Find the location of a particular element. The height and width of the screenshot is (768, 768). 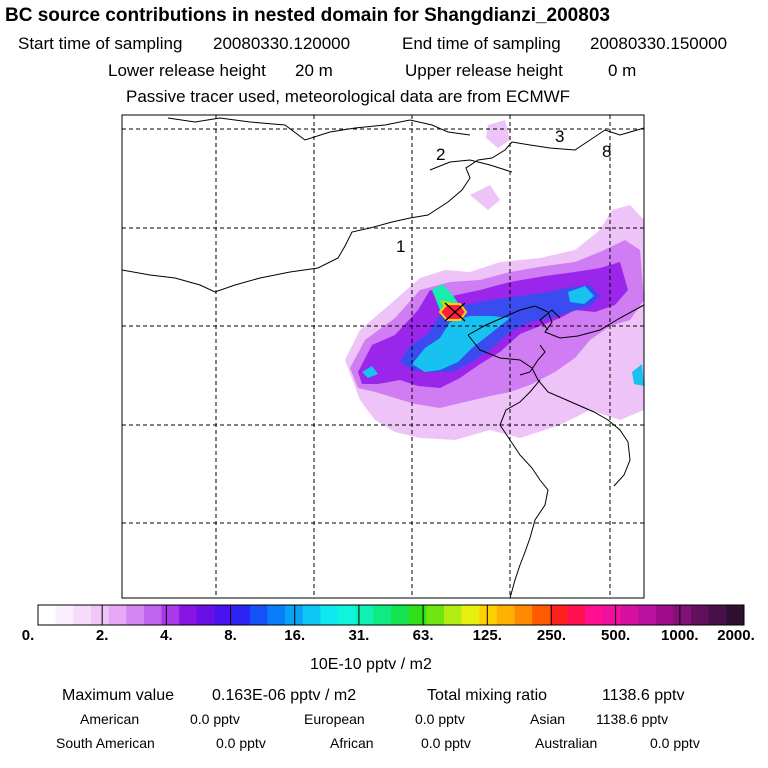

source-european-label: European is located at coordinates (334, 719).